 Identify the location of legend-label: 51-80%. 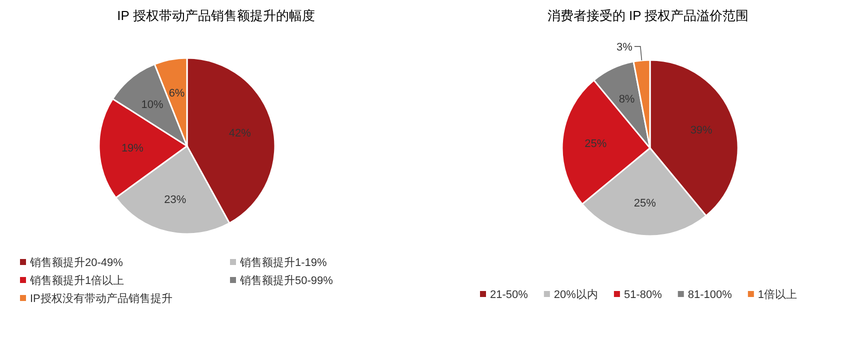
(643, 295).